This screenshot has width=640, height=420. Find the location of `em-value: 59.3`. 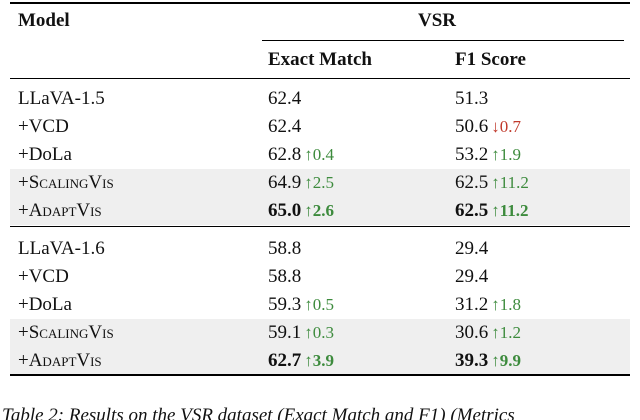

em-value: 59.3 is located at coordinates (285, 304).